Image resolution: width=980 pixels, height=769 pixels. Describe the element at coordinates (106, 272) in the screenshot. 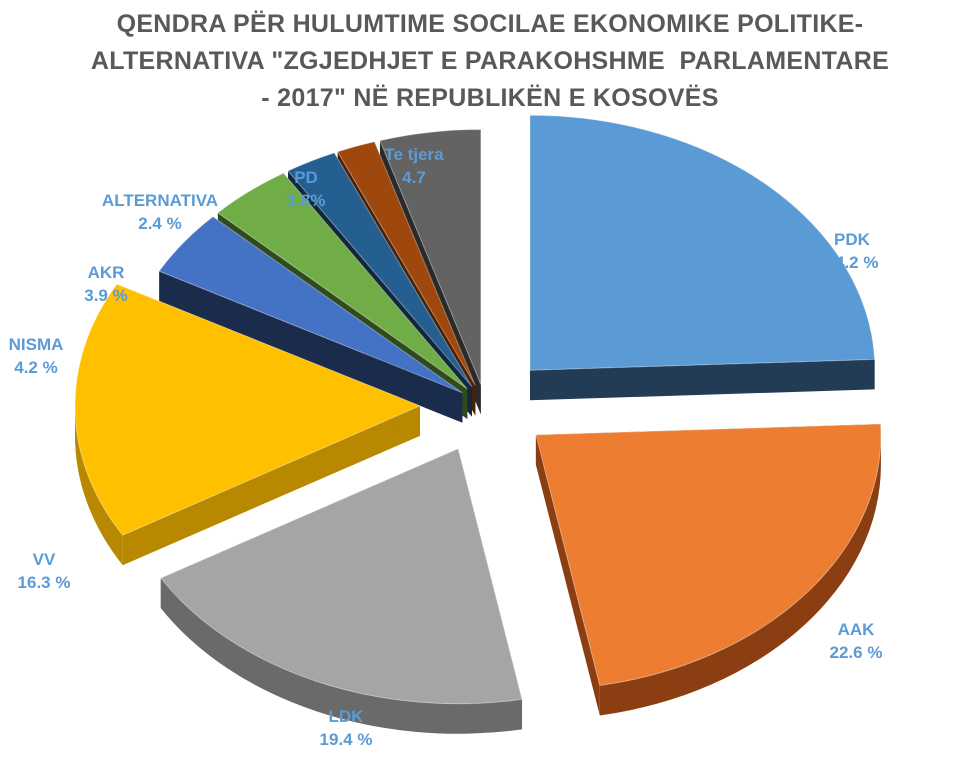

I see `data-label-name-akr: AKR` at that location.